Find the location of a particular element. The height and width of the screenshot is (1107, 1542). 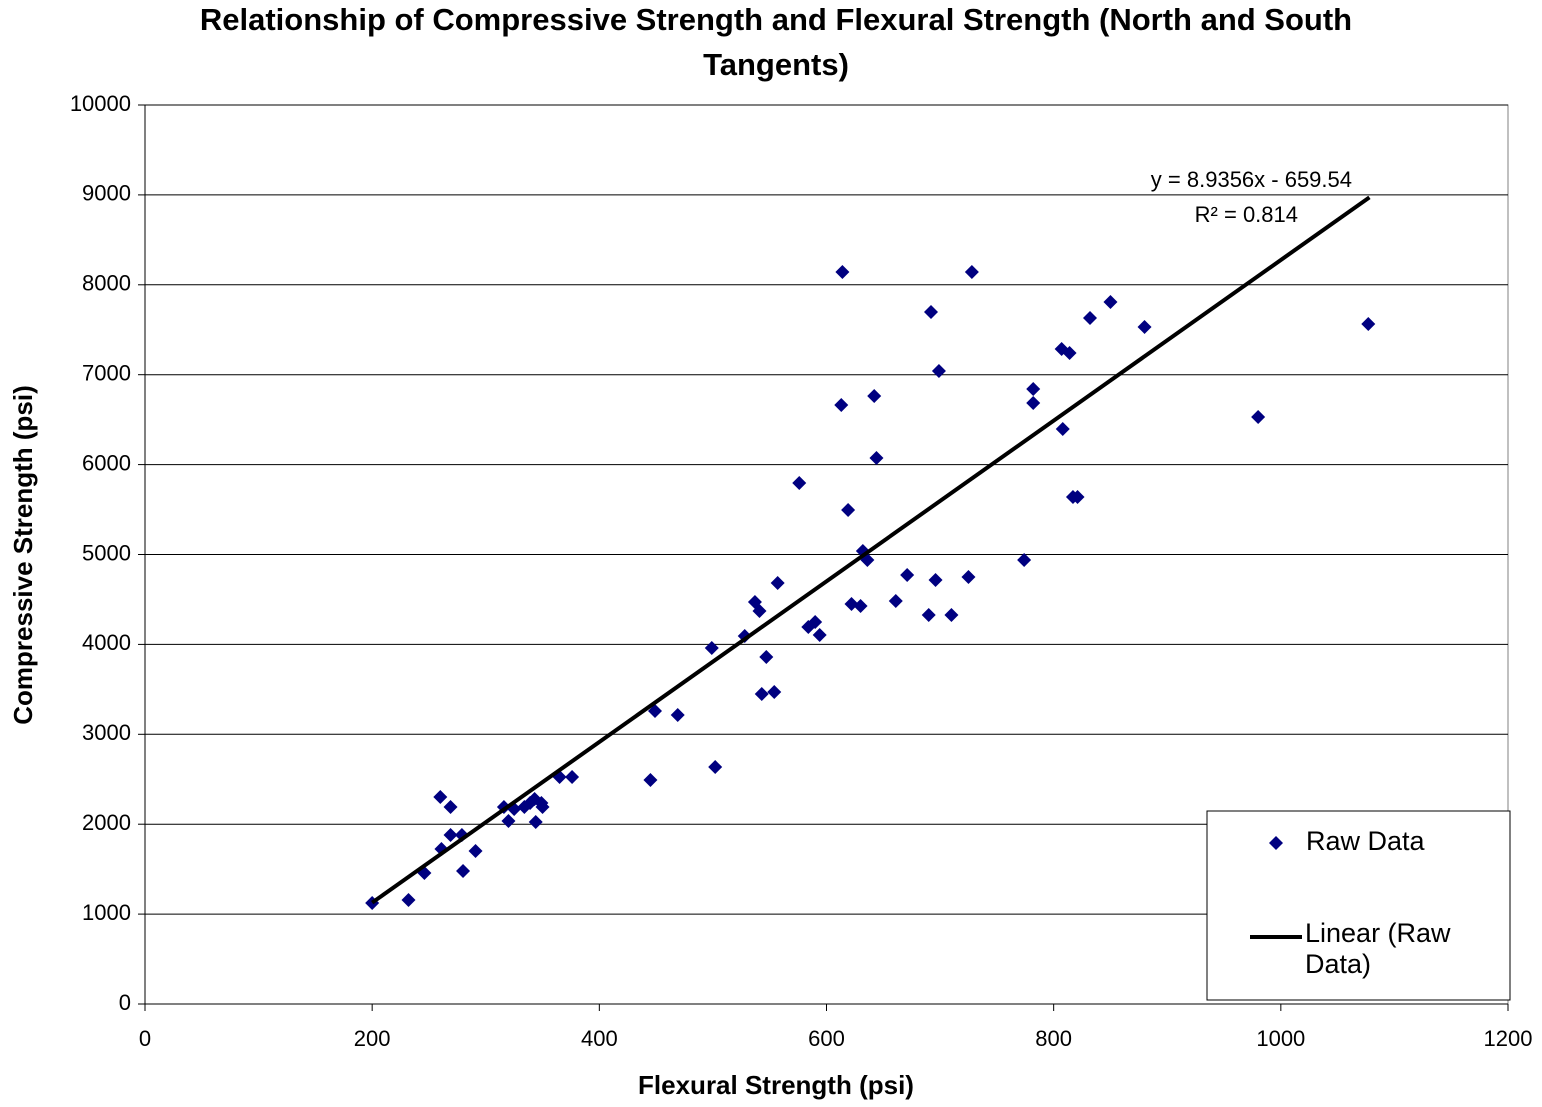

legend-label: Linear (Raw Data) is located at coordinates (1378, 948).